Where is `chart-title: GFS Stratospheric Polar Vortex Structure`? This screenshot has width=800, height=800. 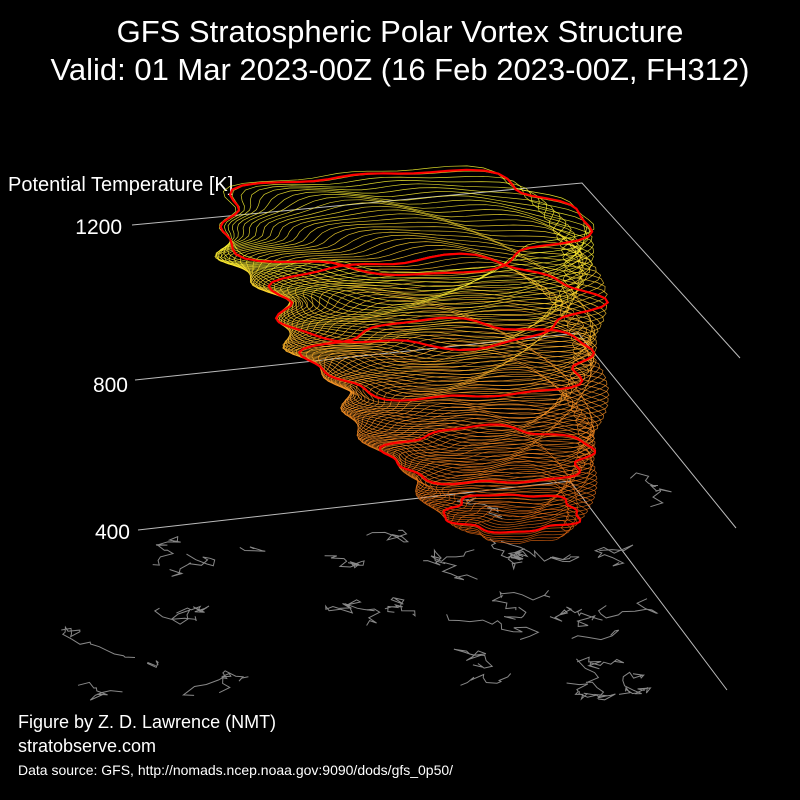
chart-title: GFS Stratospheric Polar Vortex Structure is located at coordinates (400, 31).